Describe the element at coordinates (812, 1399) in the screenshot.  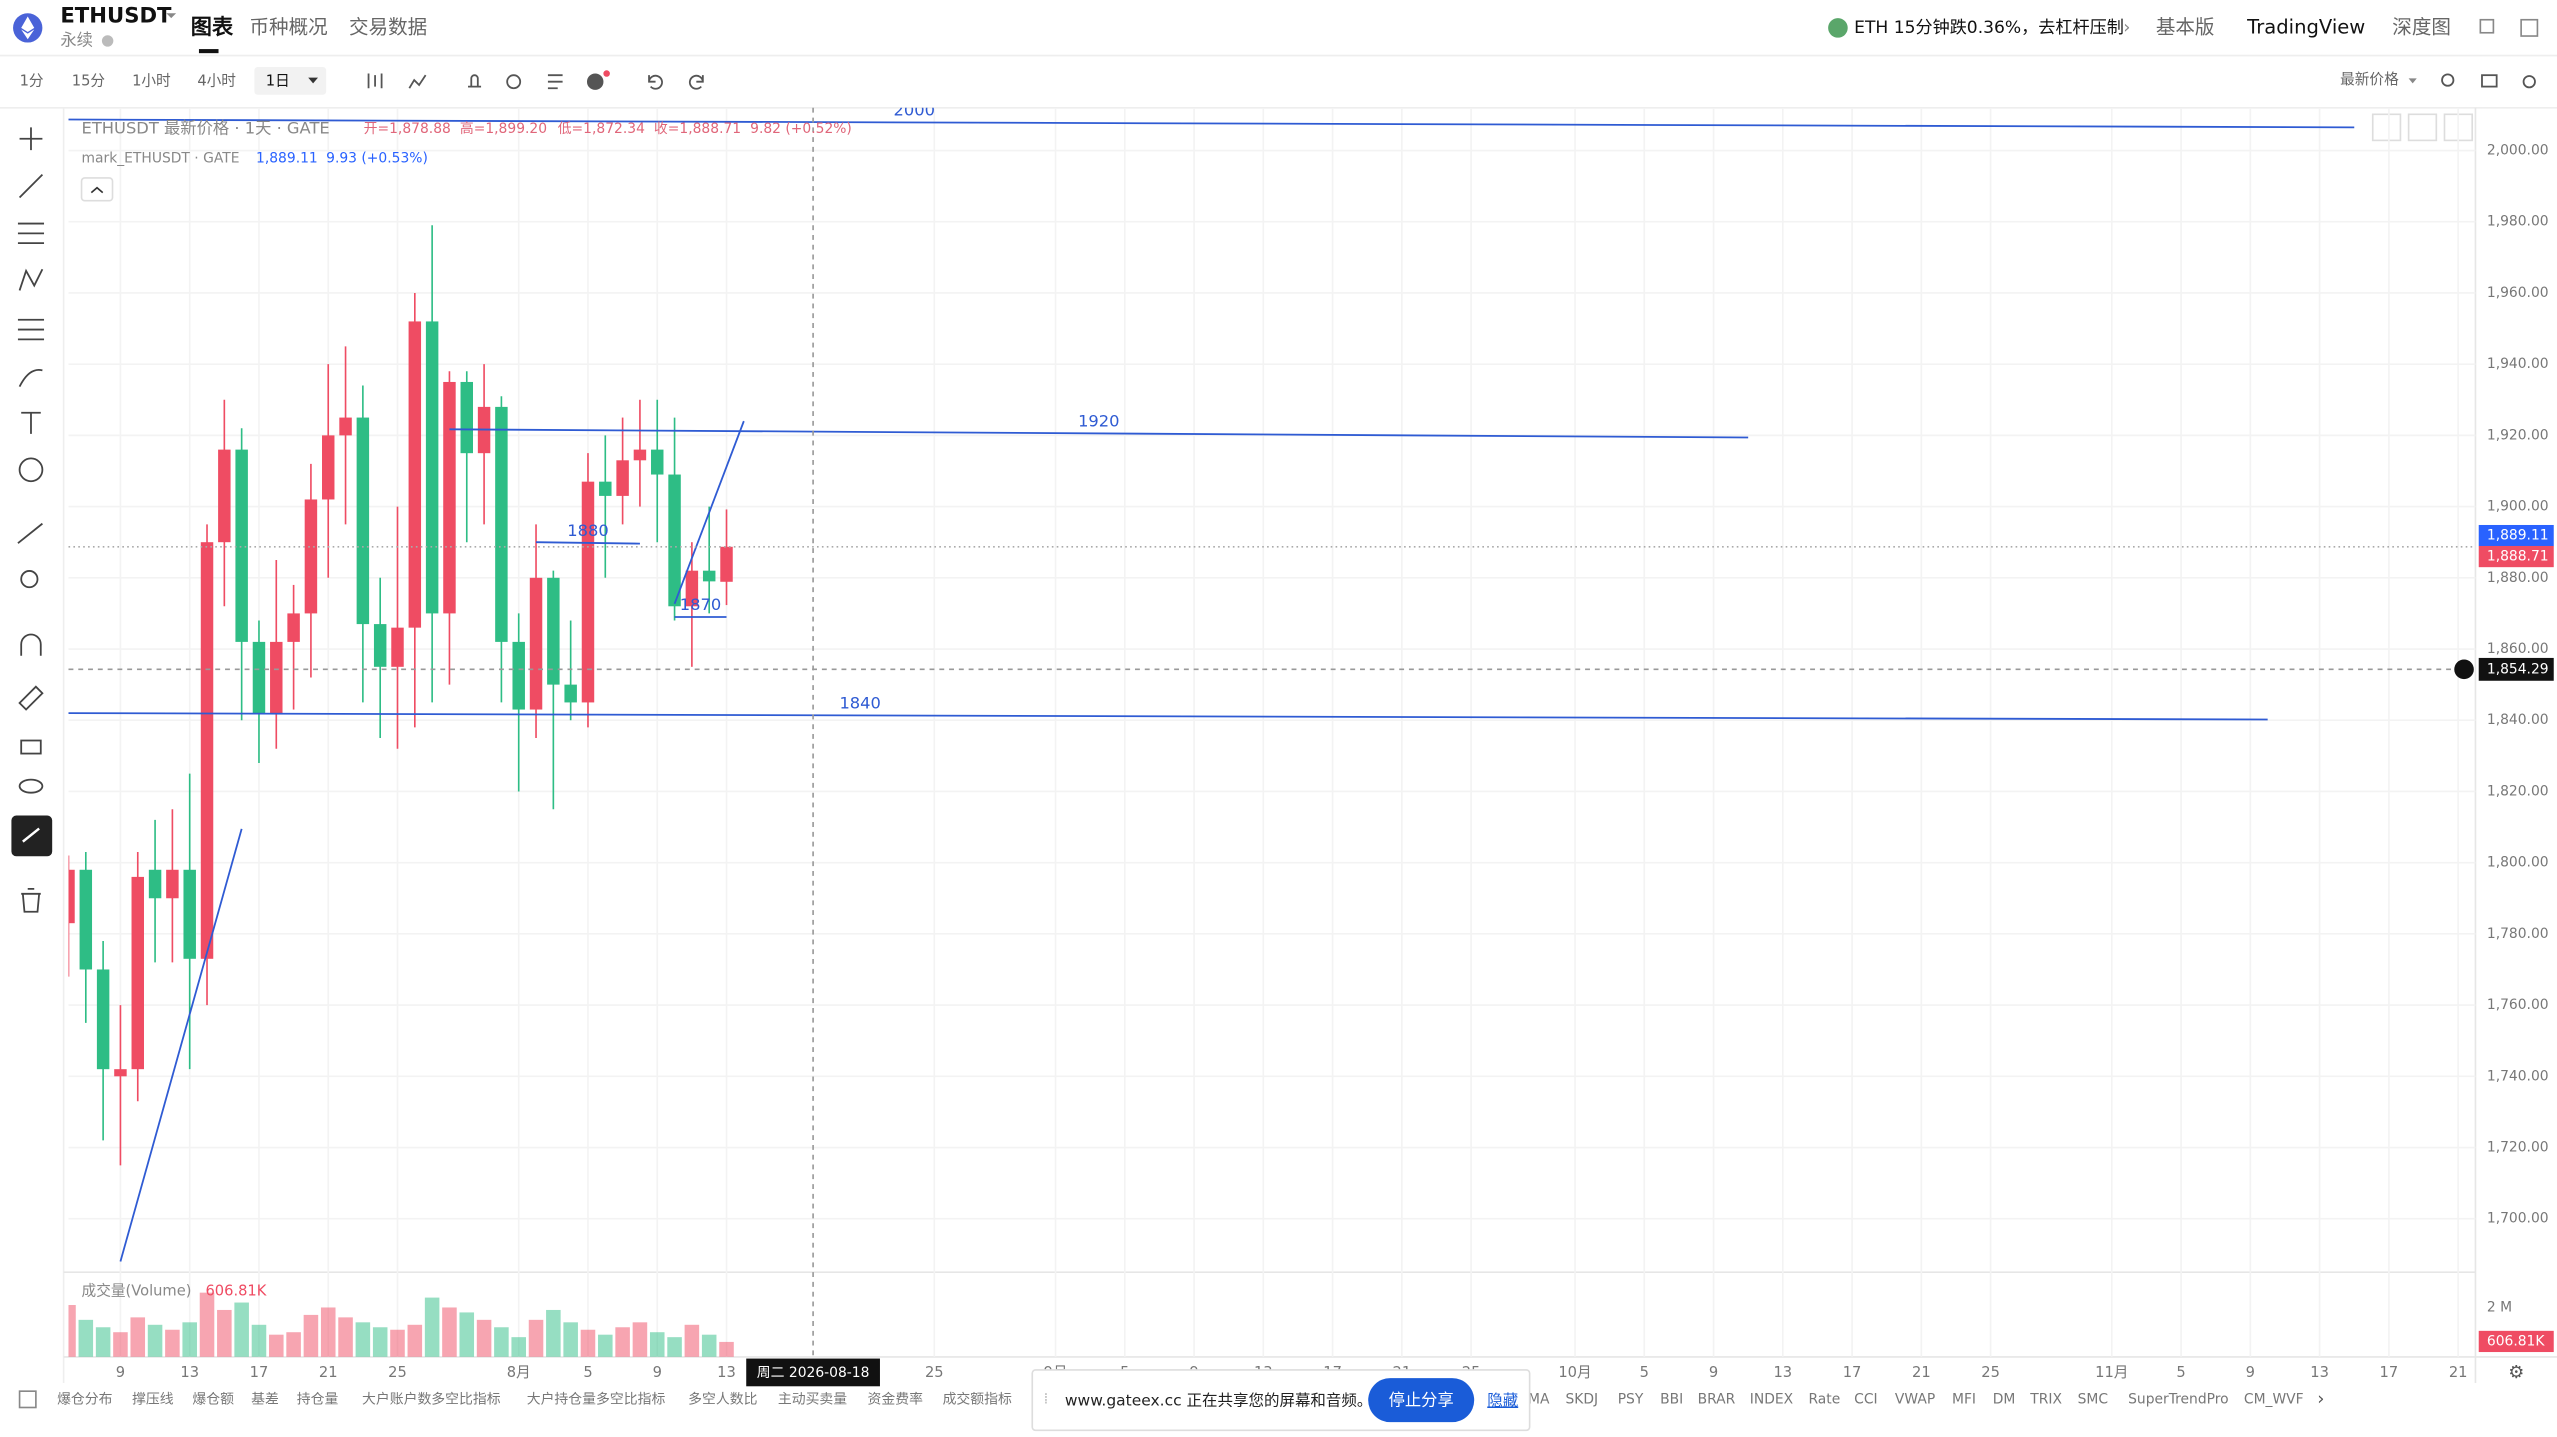
I see `indicator-tab: 主动买卖量` at that location.